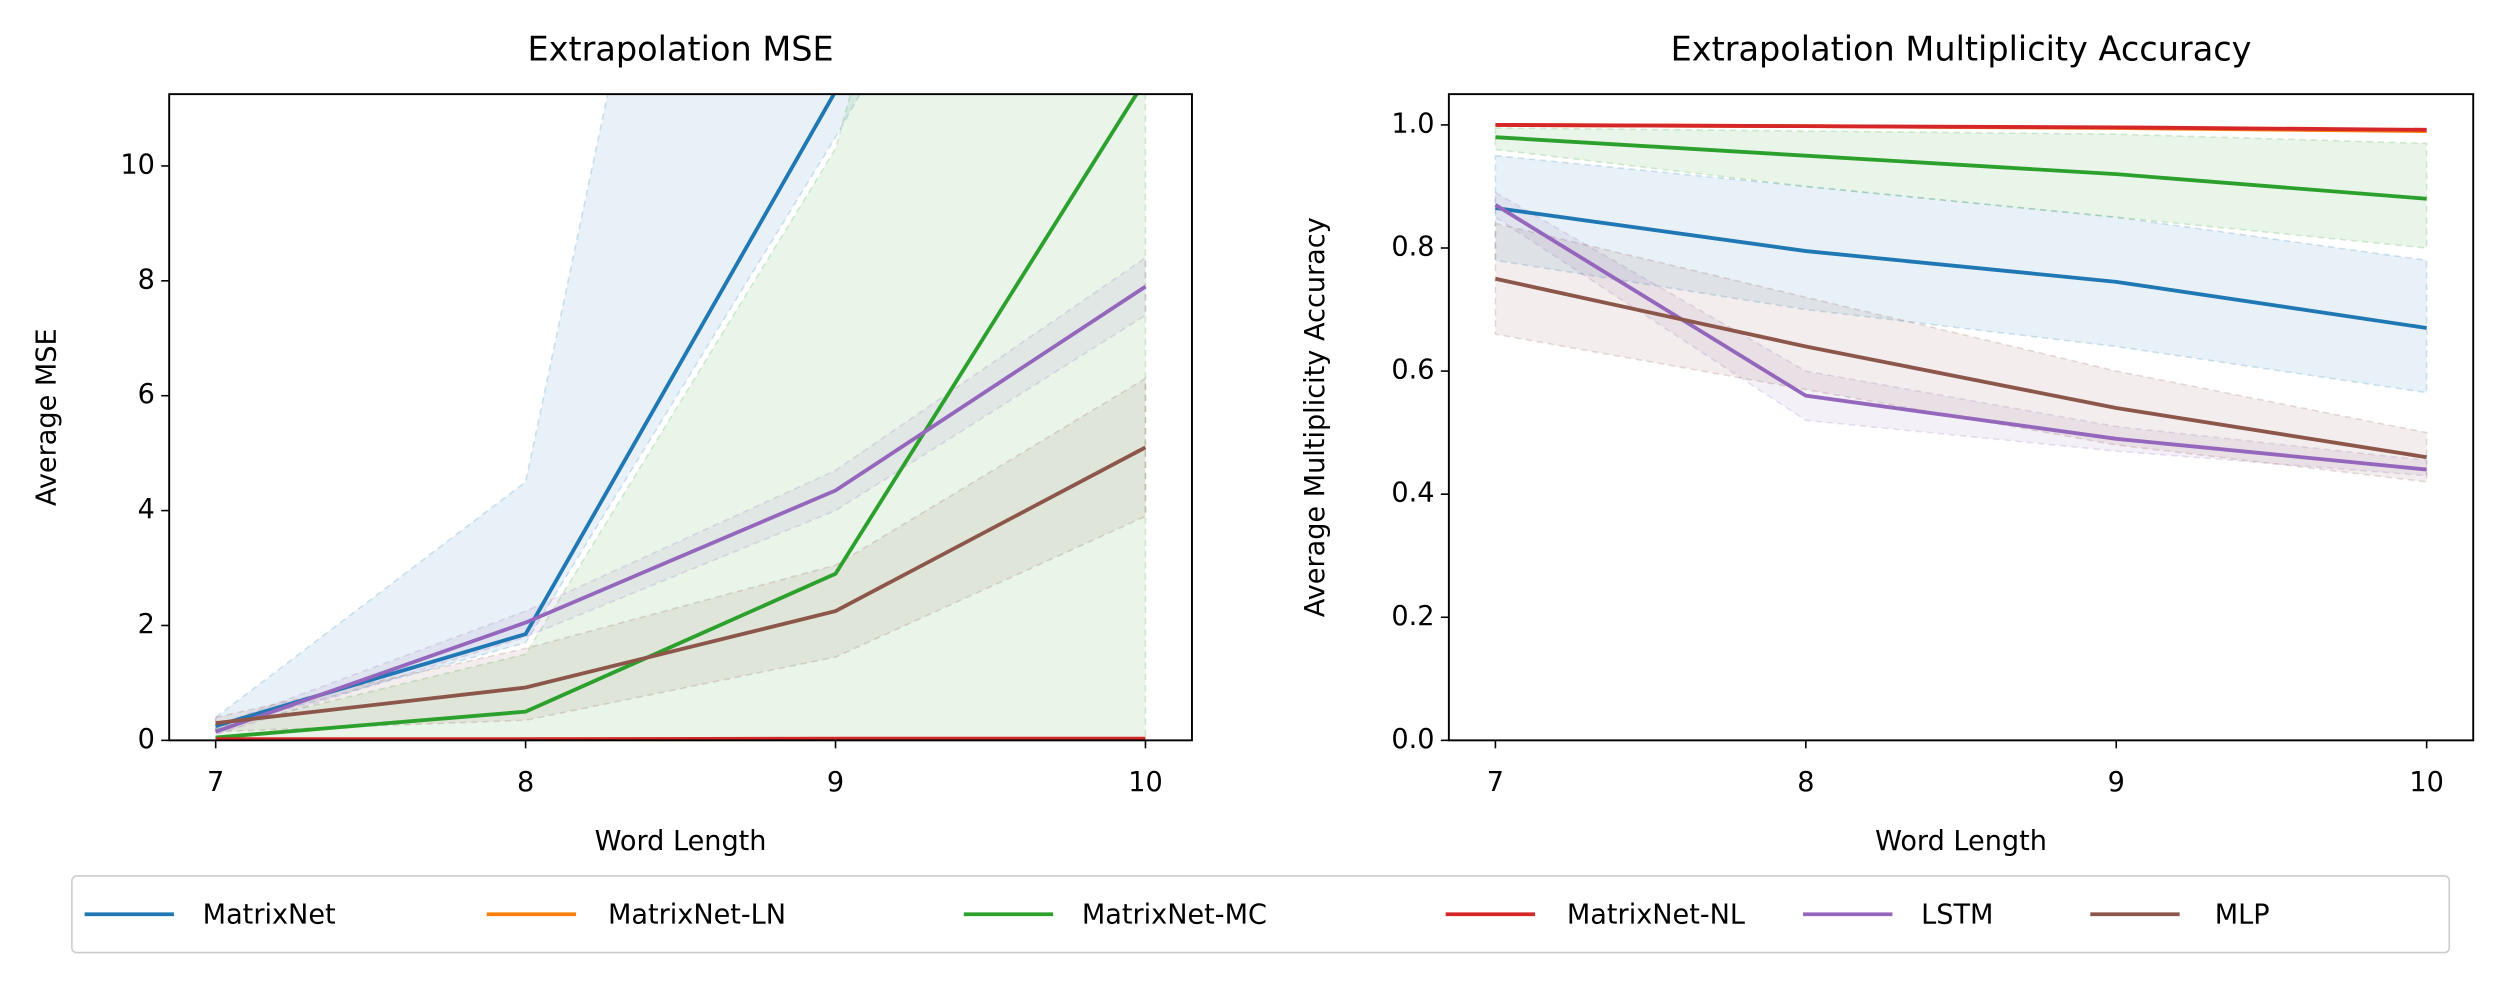 This screenshot has height=984, width=2502. What do you see at coordinates (1412, 739) in the screenshot?
I see `y-tick-label: 0.0` at bounding box center [1412, 739].